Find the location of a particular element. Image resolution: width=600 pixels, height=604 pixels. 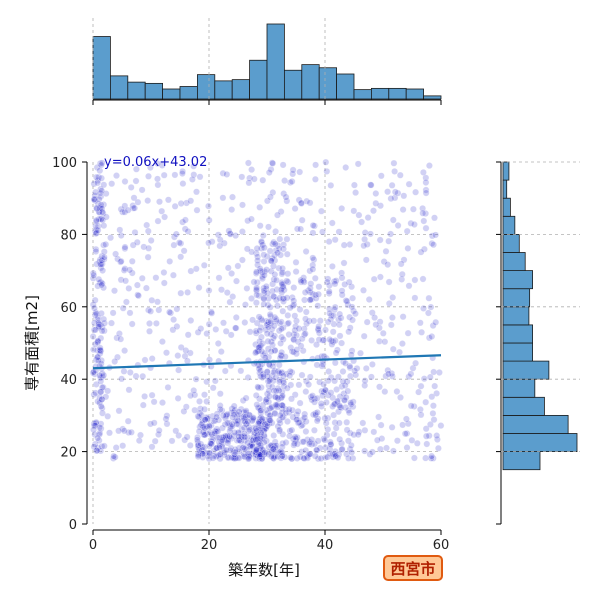

x-marginal-histogram is located at coordinates (267, 64).